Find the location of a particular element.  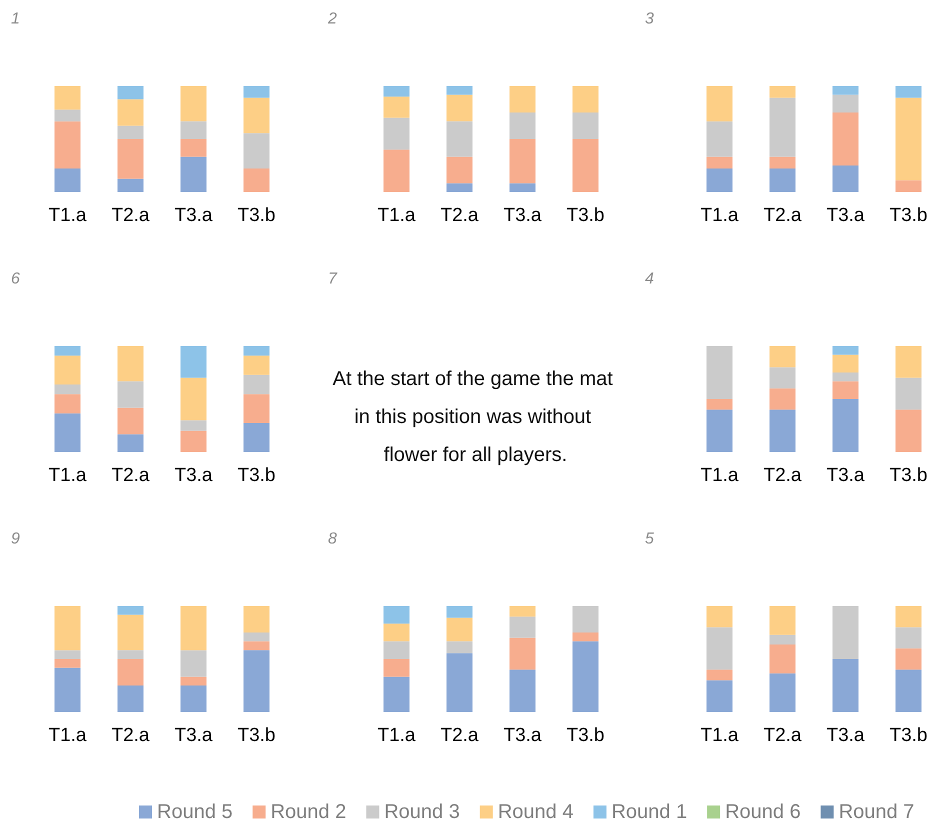

chart-title: 1 is located at coordinates (15, 19).